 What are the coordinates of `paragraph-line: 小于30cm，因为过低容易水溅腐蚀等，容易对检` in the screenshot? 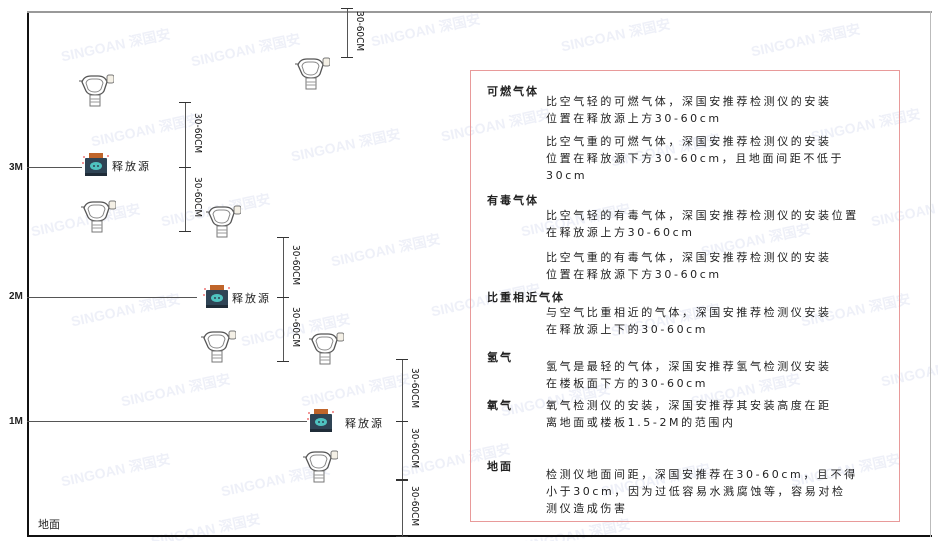 It's located at (696, 491).